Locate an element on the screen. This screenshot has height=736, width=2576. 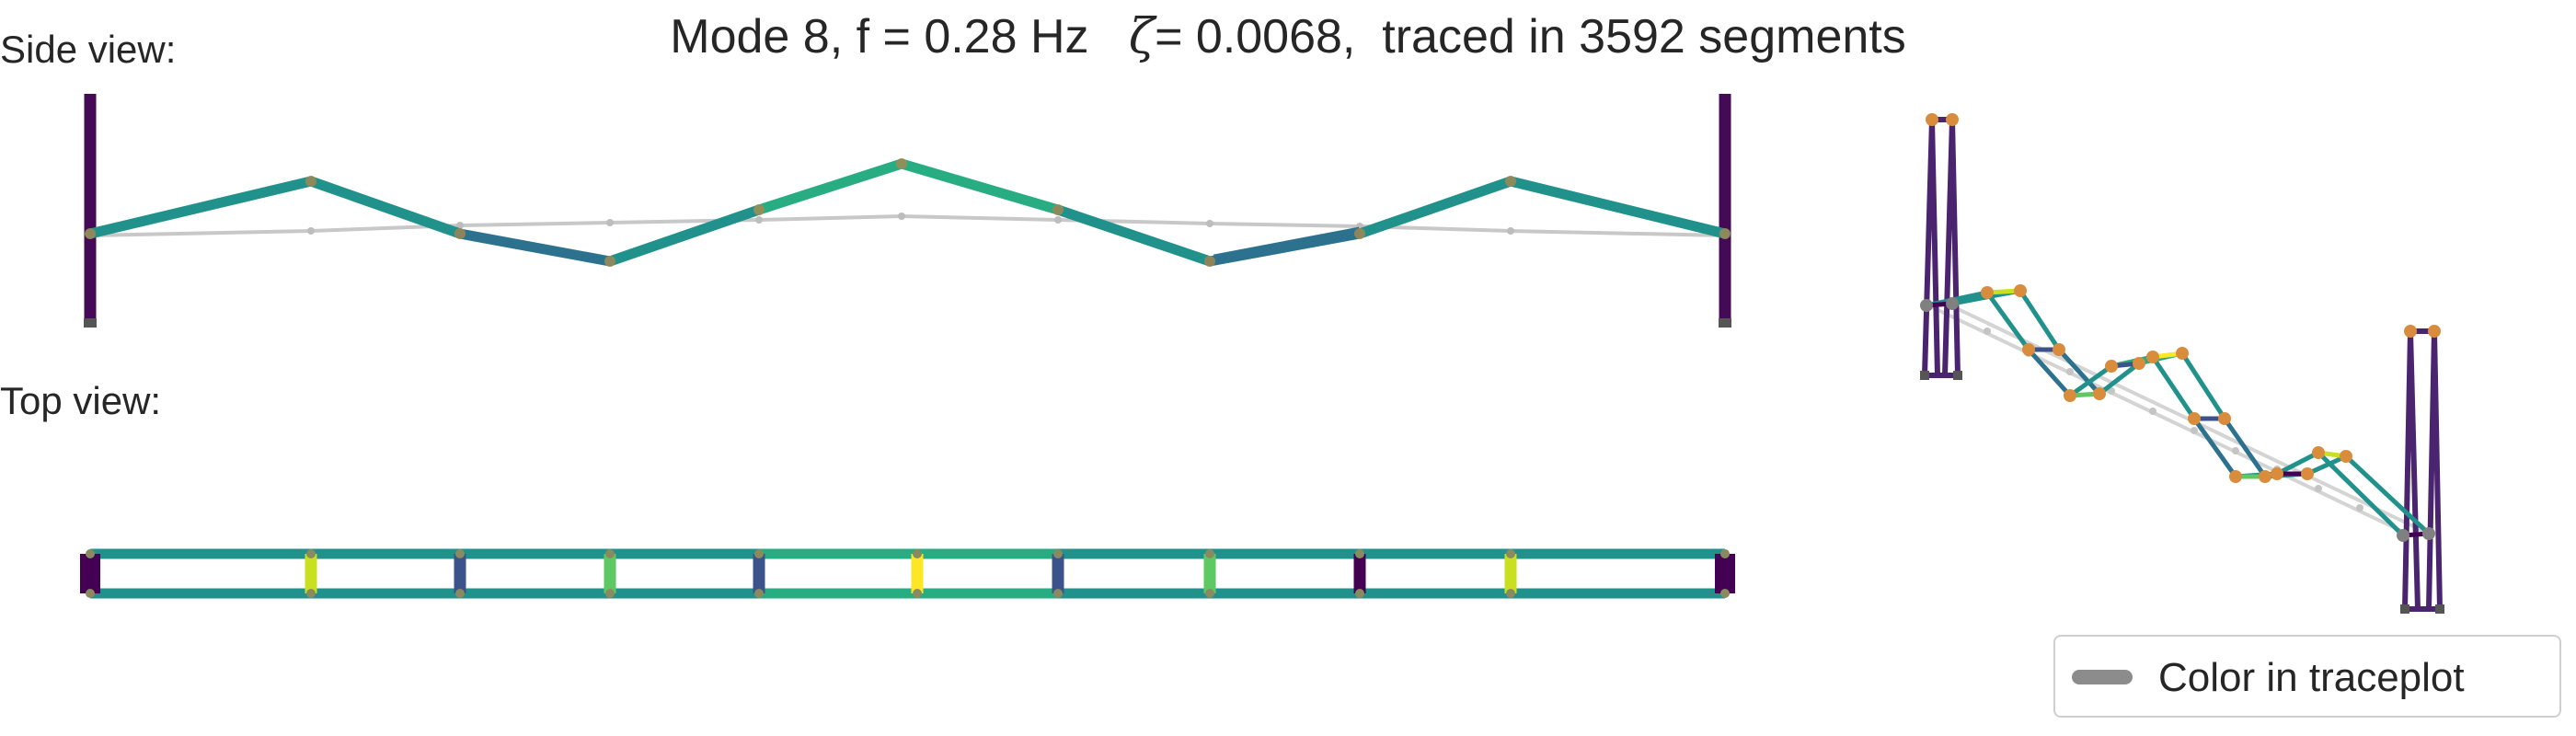
legend-label: Color in traceplot is located at coordinates (2311, 677).